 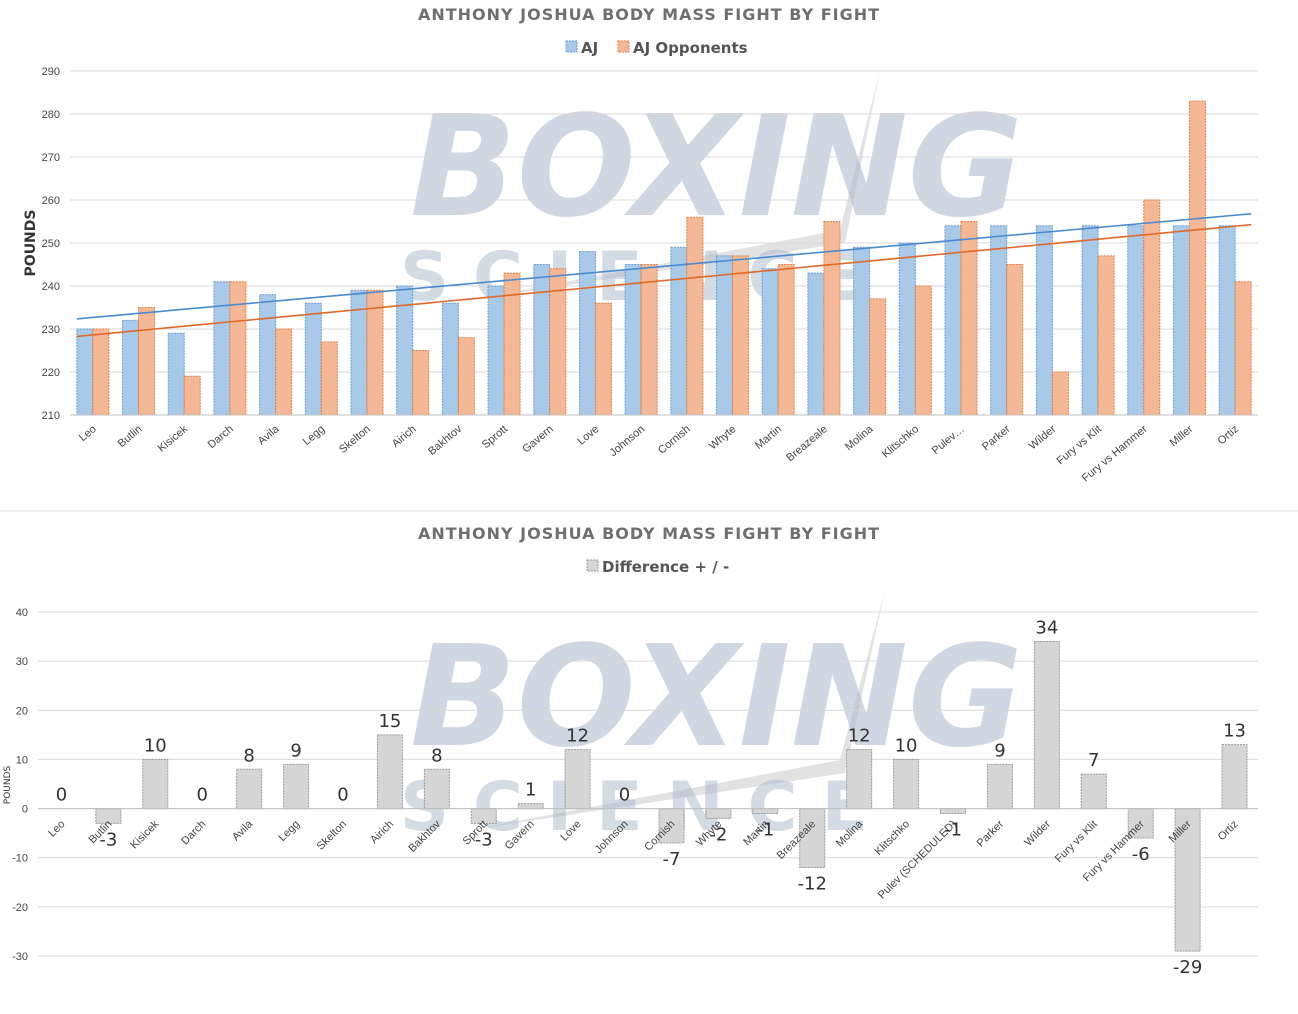 What do you see at coordinates (389, 721) in the screenshot?
I see `data-label: 15` at bounding box center [389, 721].